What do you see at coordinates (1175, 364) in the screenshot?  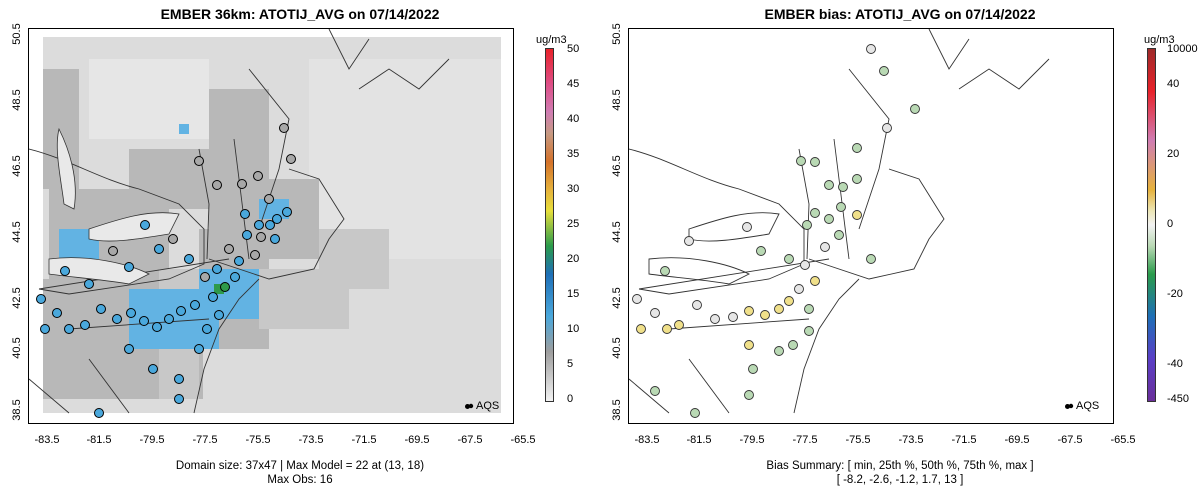 I see `colorbar-tick: -40` at bounding box center [1175, 364].